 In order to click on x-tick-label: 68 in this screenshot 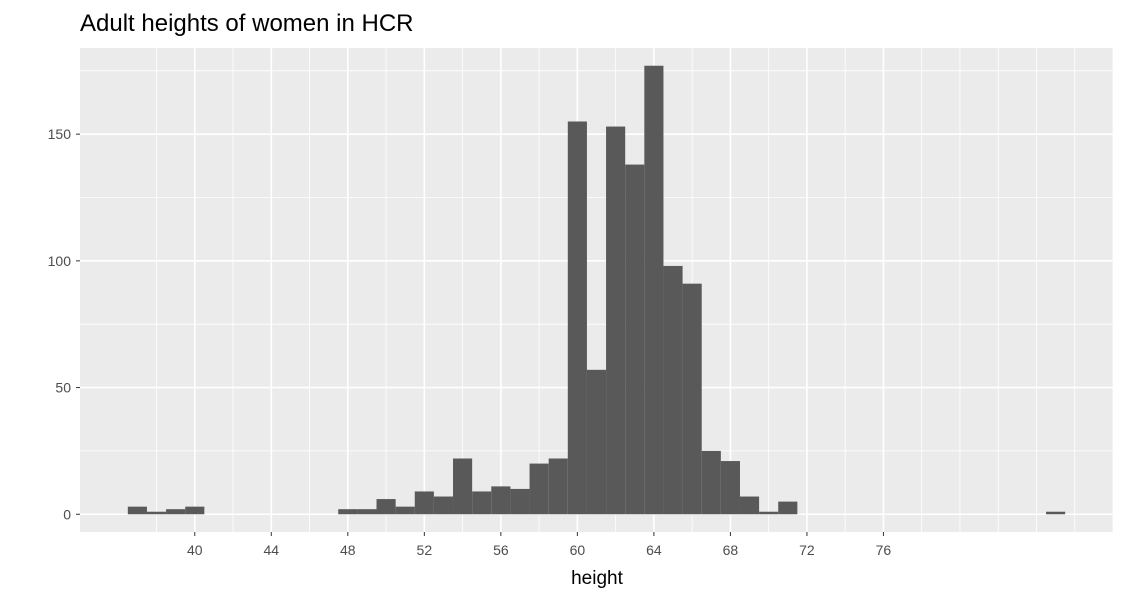, I will do `click(731, 550)`.